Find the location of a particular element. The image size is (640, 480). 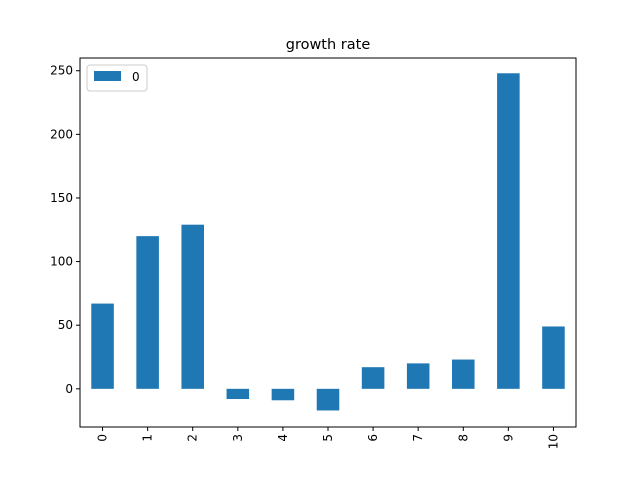

y-tick-label: 150 is located at coordinates (61, 198).